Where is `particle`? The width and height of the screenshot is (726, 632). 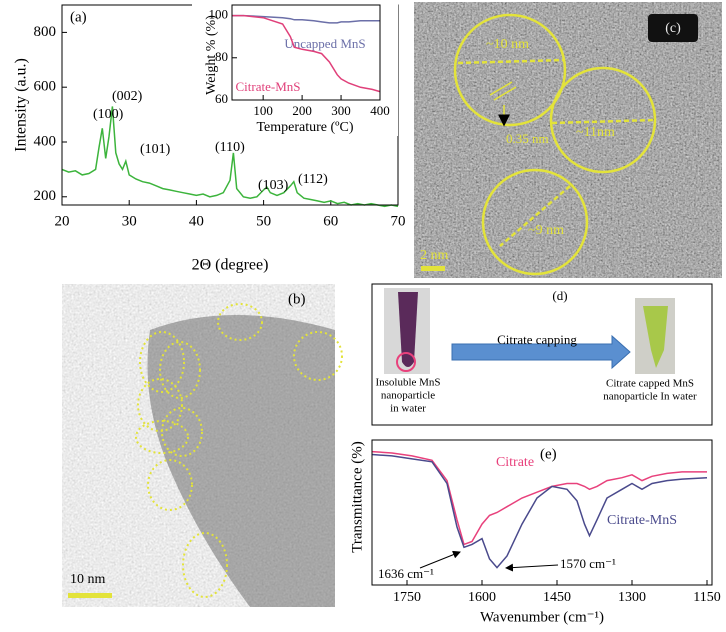
particle is located at coordinates (241, 461).